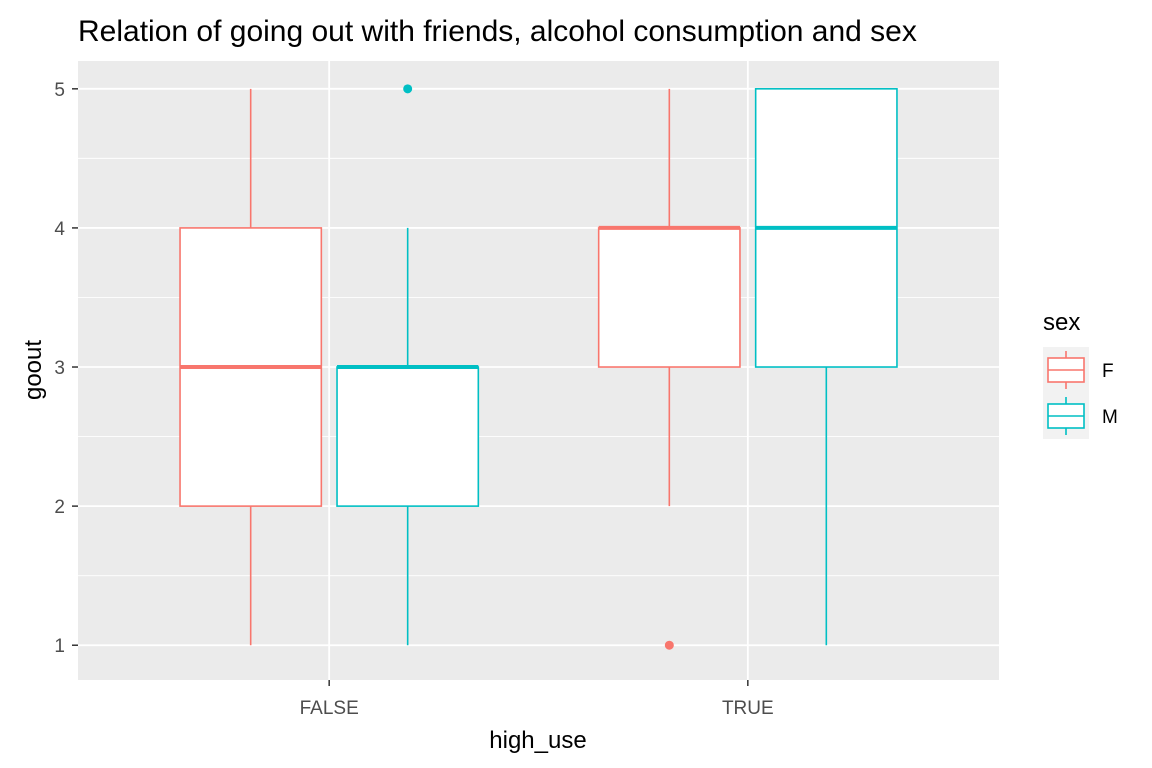  What do you see at coordinates (59, 90) in the screenshot?
I see `y-tick-label: 5` at bounding box center [59, 90].